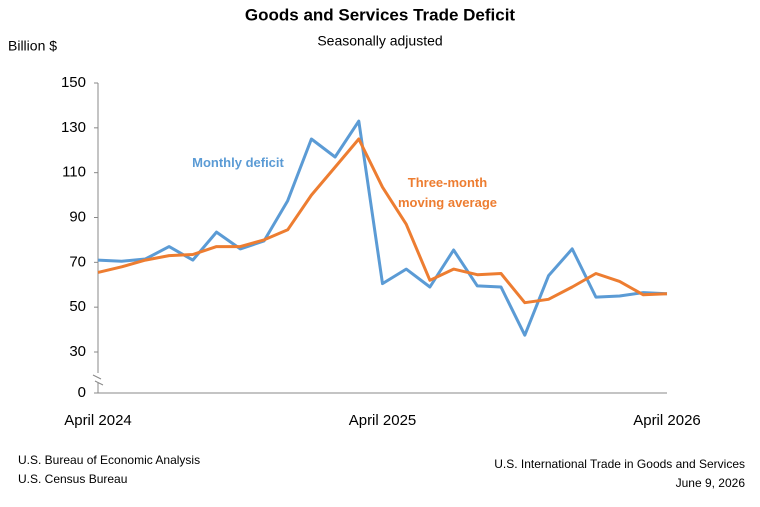 The height and width of the screenshot is (507, 760). I want to click on chart-subtitle: Seasonally adjusted, so click(379, 41).